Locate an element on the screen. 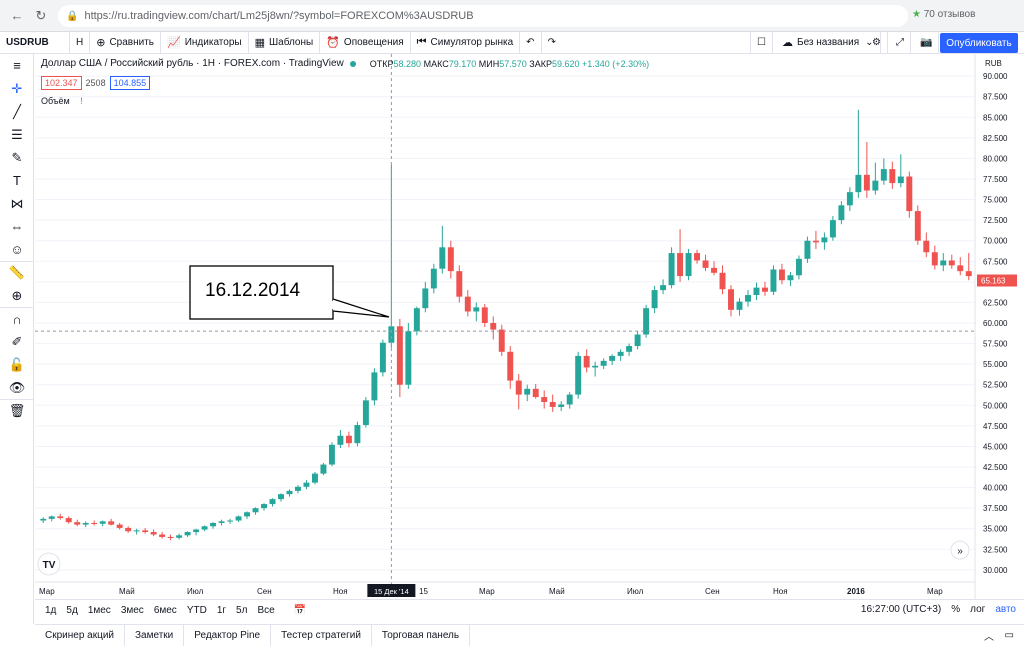 This screenshot has width=1024, height=646. reload-icon: ↻ is located at coordinates (41, 15).